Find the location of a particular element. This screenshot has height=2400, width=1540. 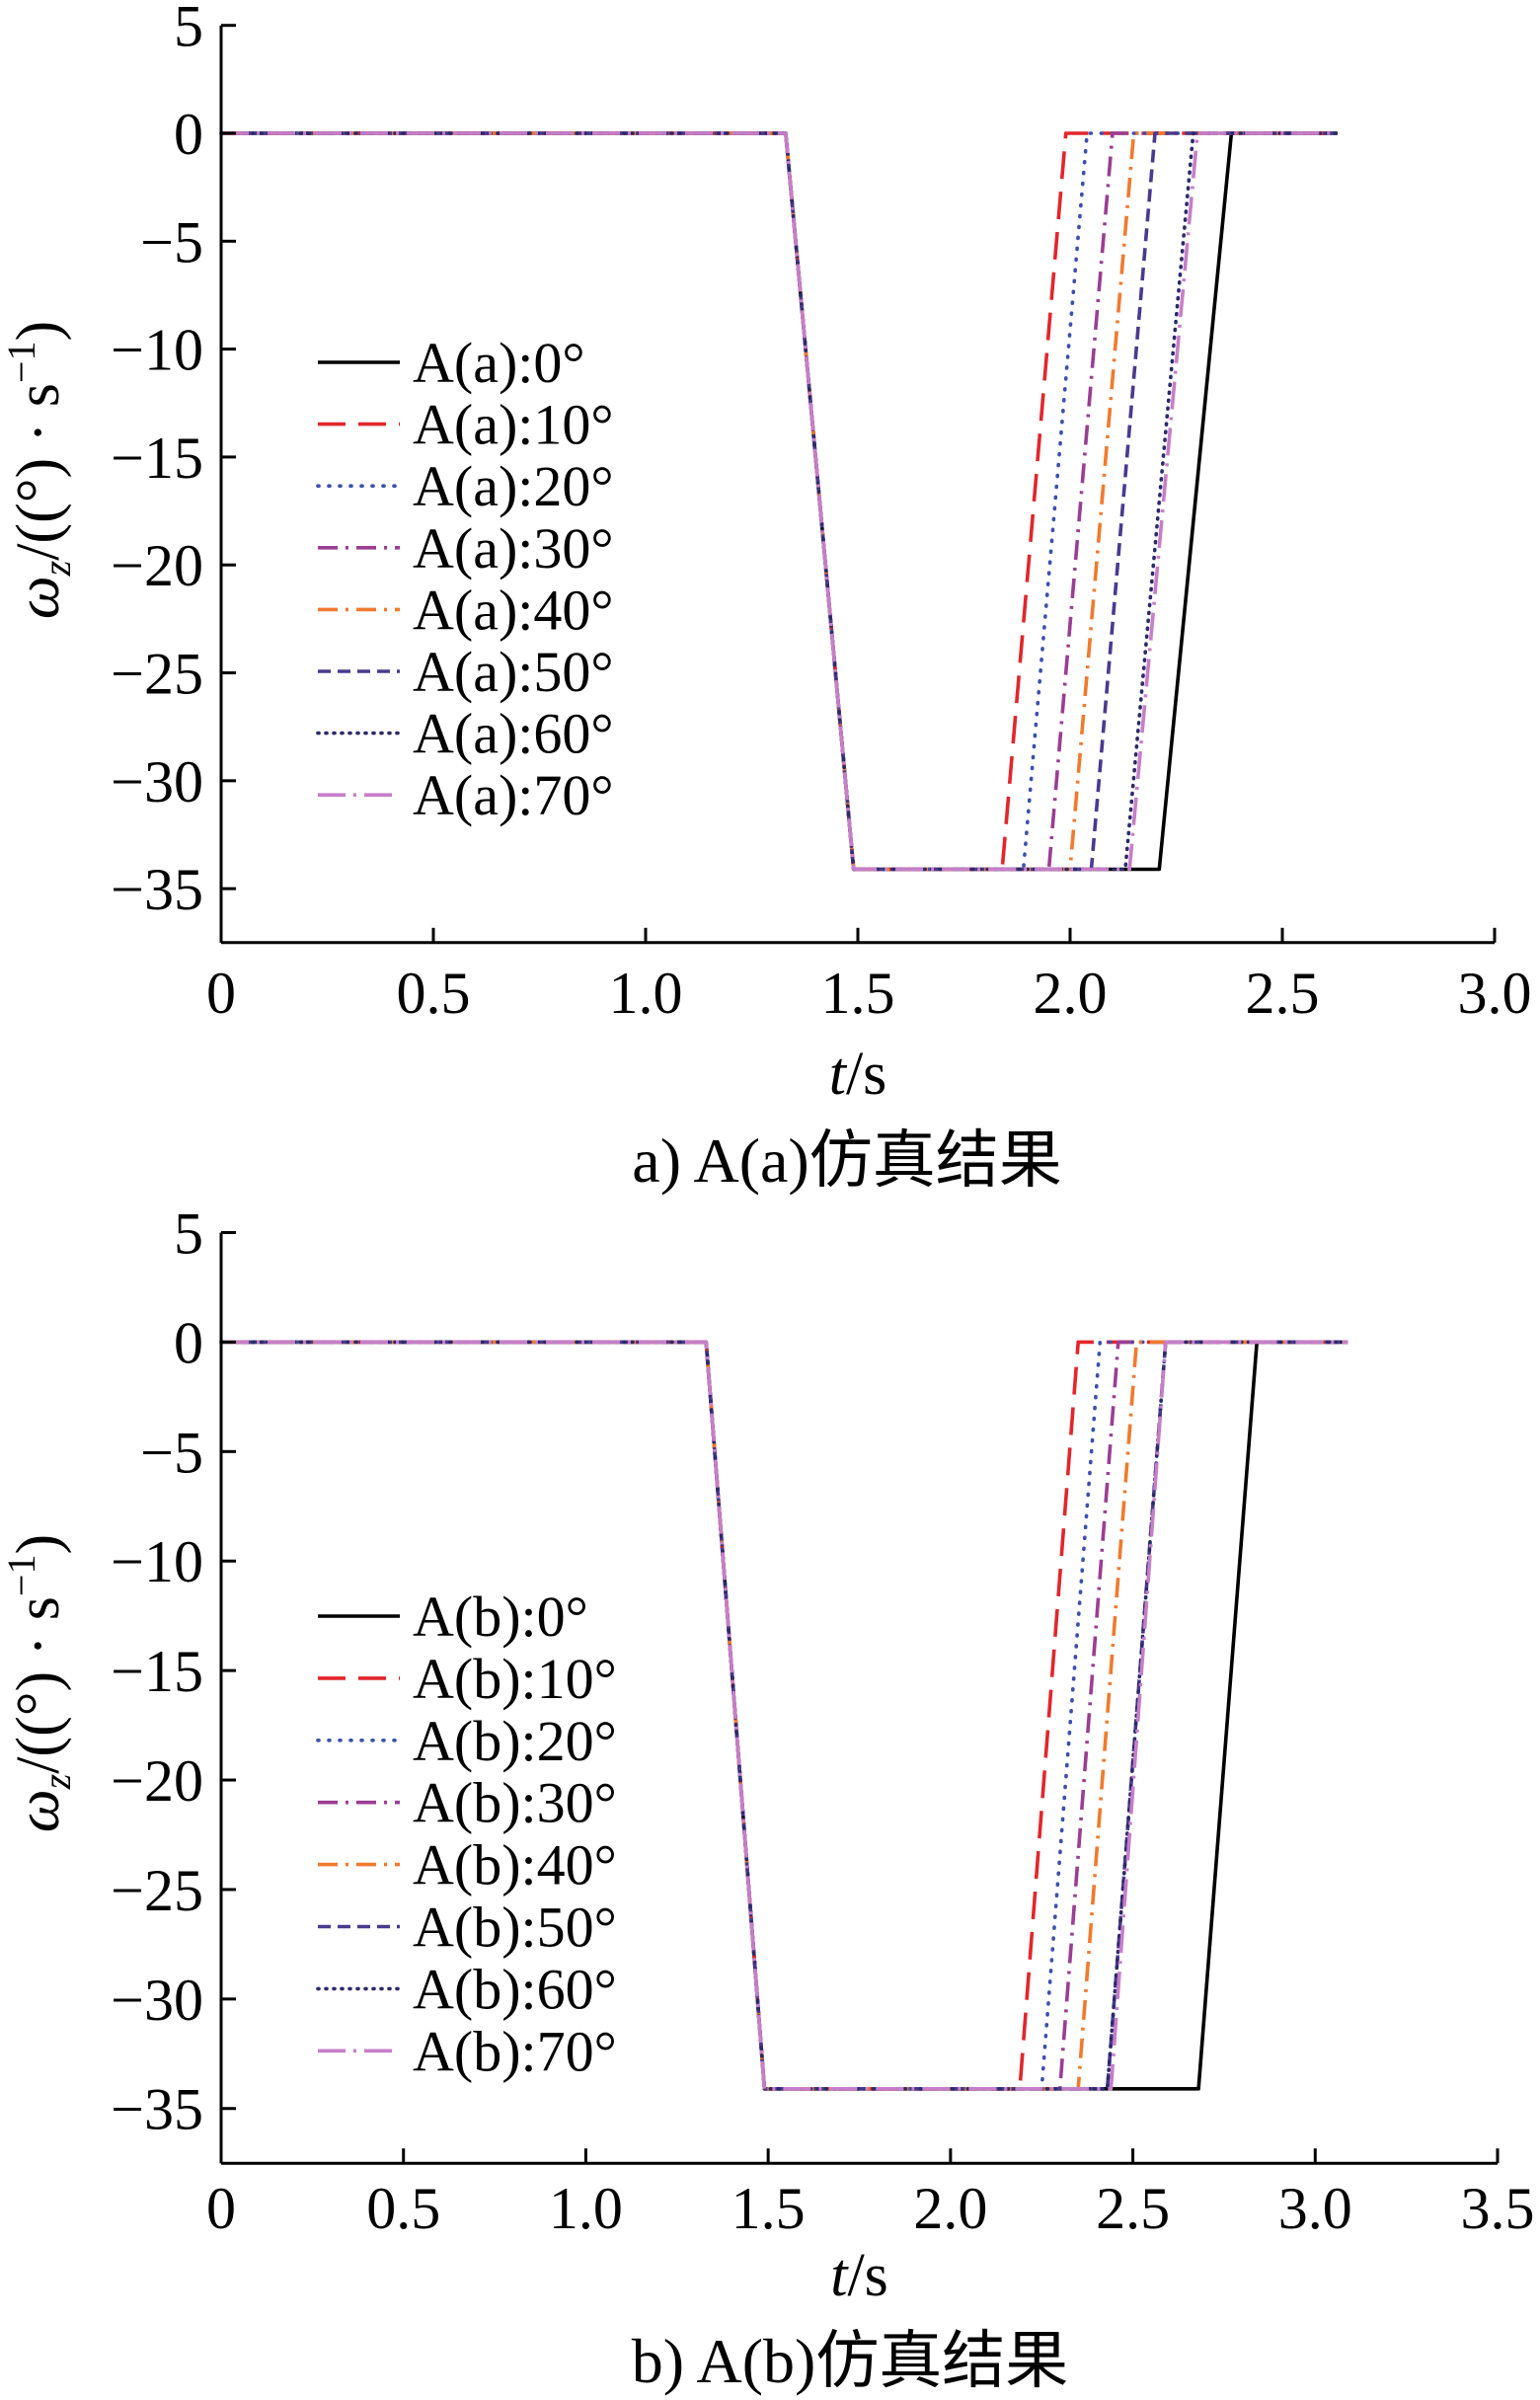

legend-item-60deg: A(b):60° is located at coordinates (466, 1989).